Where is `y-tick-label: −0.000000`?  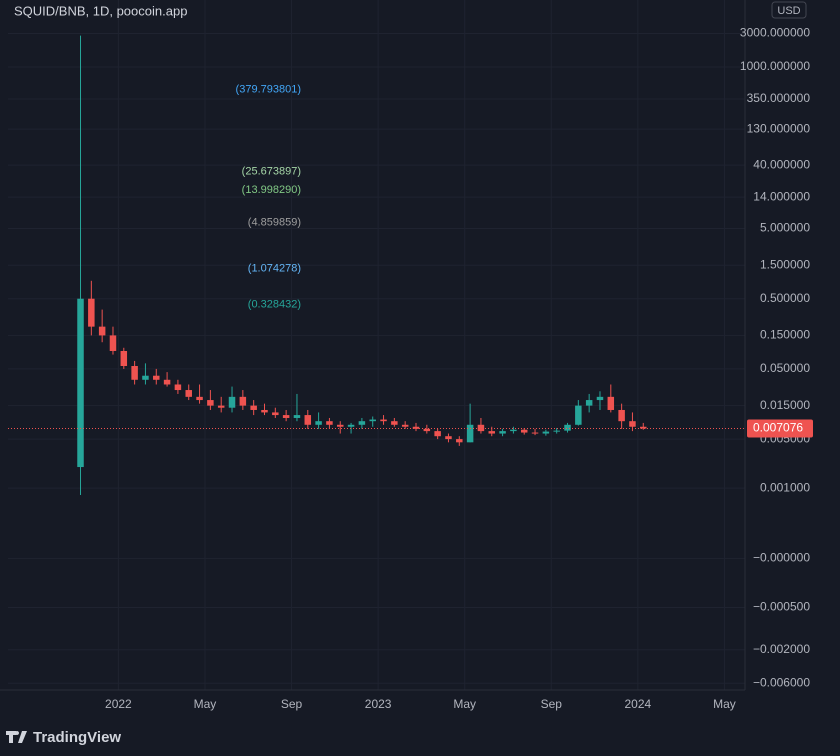
y-tick-label: −0.000000 is located at coordinates (781, 558).